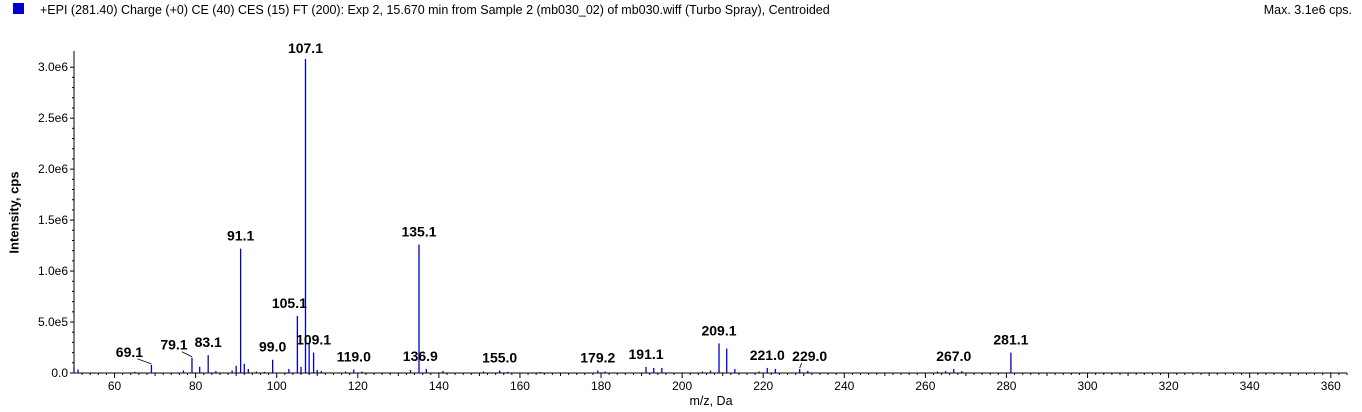 This screenshot has width=1362, height=412. Describe the element at coordinates (763, 386) in the screenshot. I see `x-tick-label: 220` at that location.